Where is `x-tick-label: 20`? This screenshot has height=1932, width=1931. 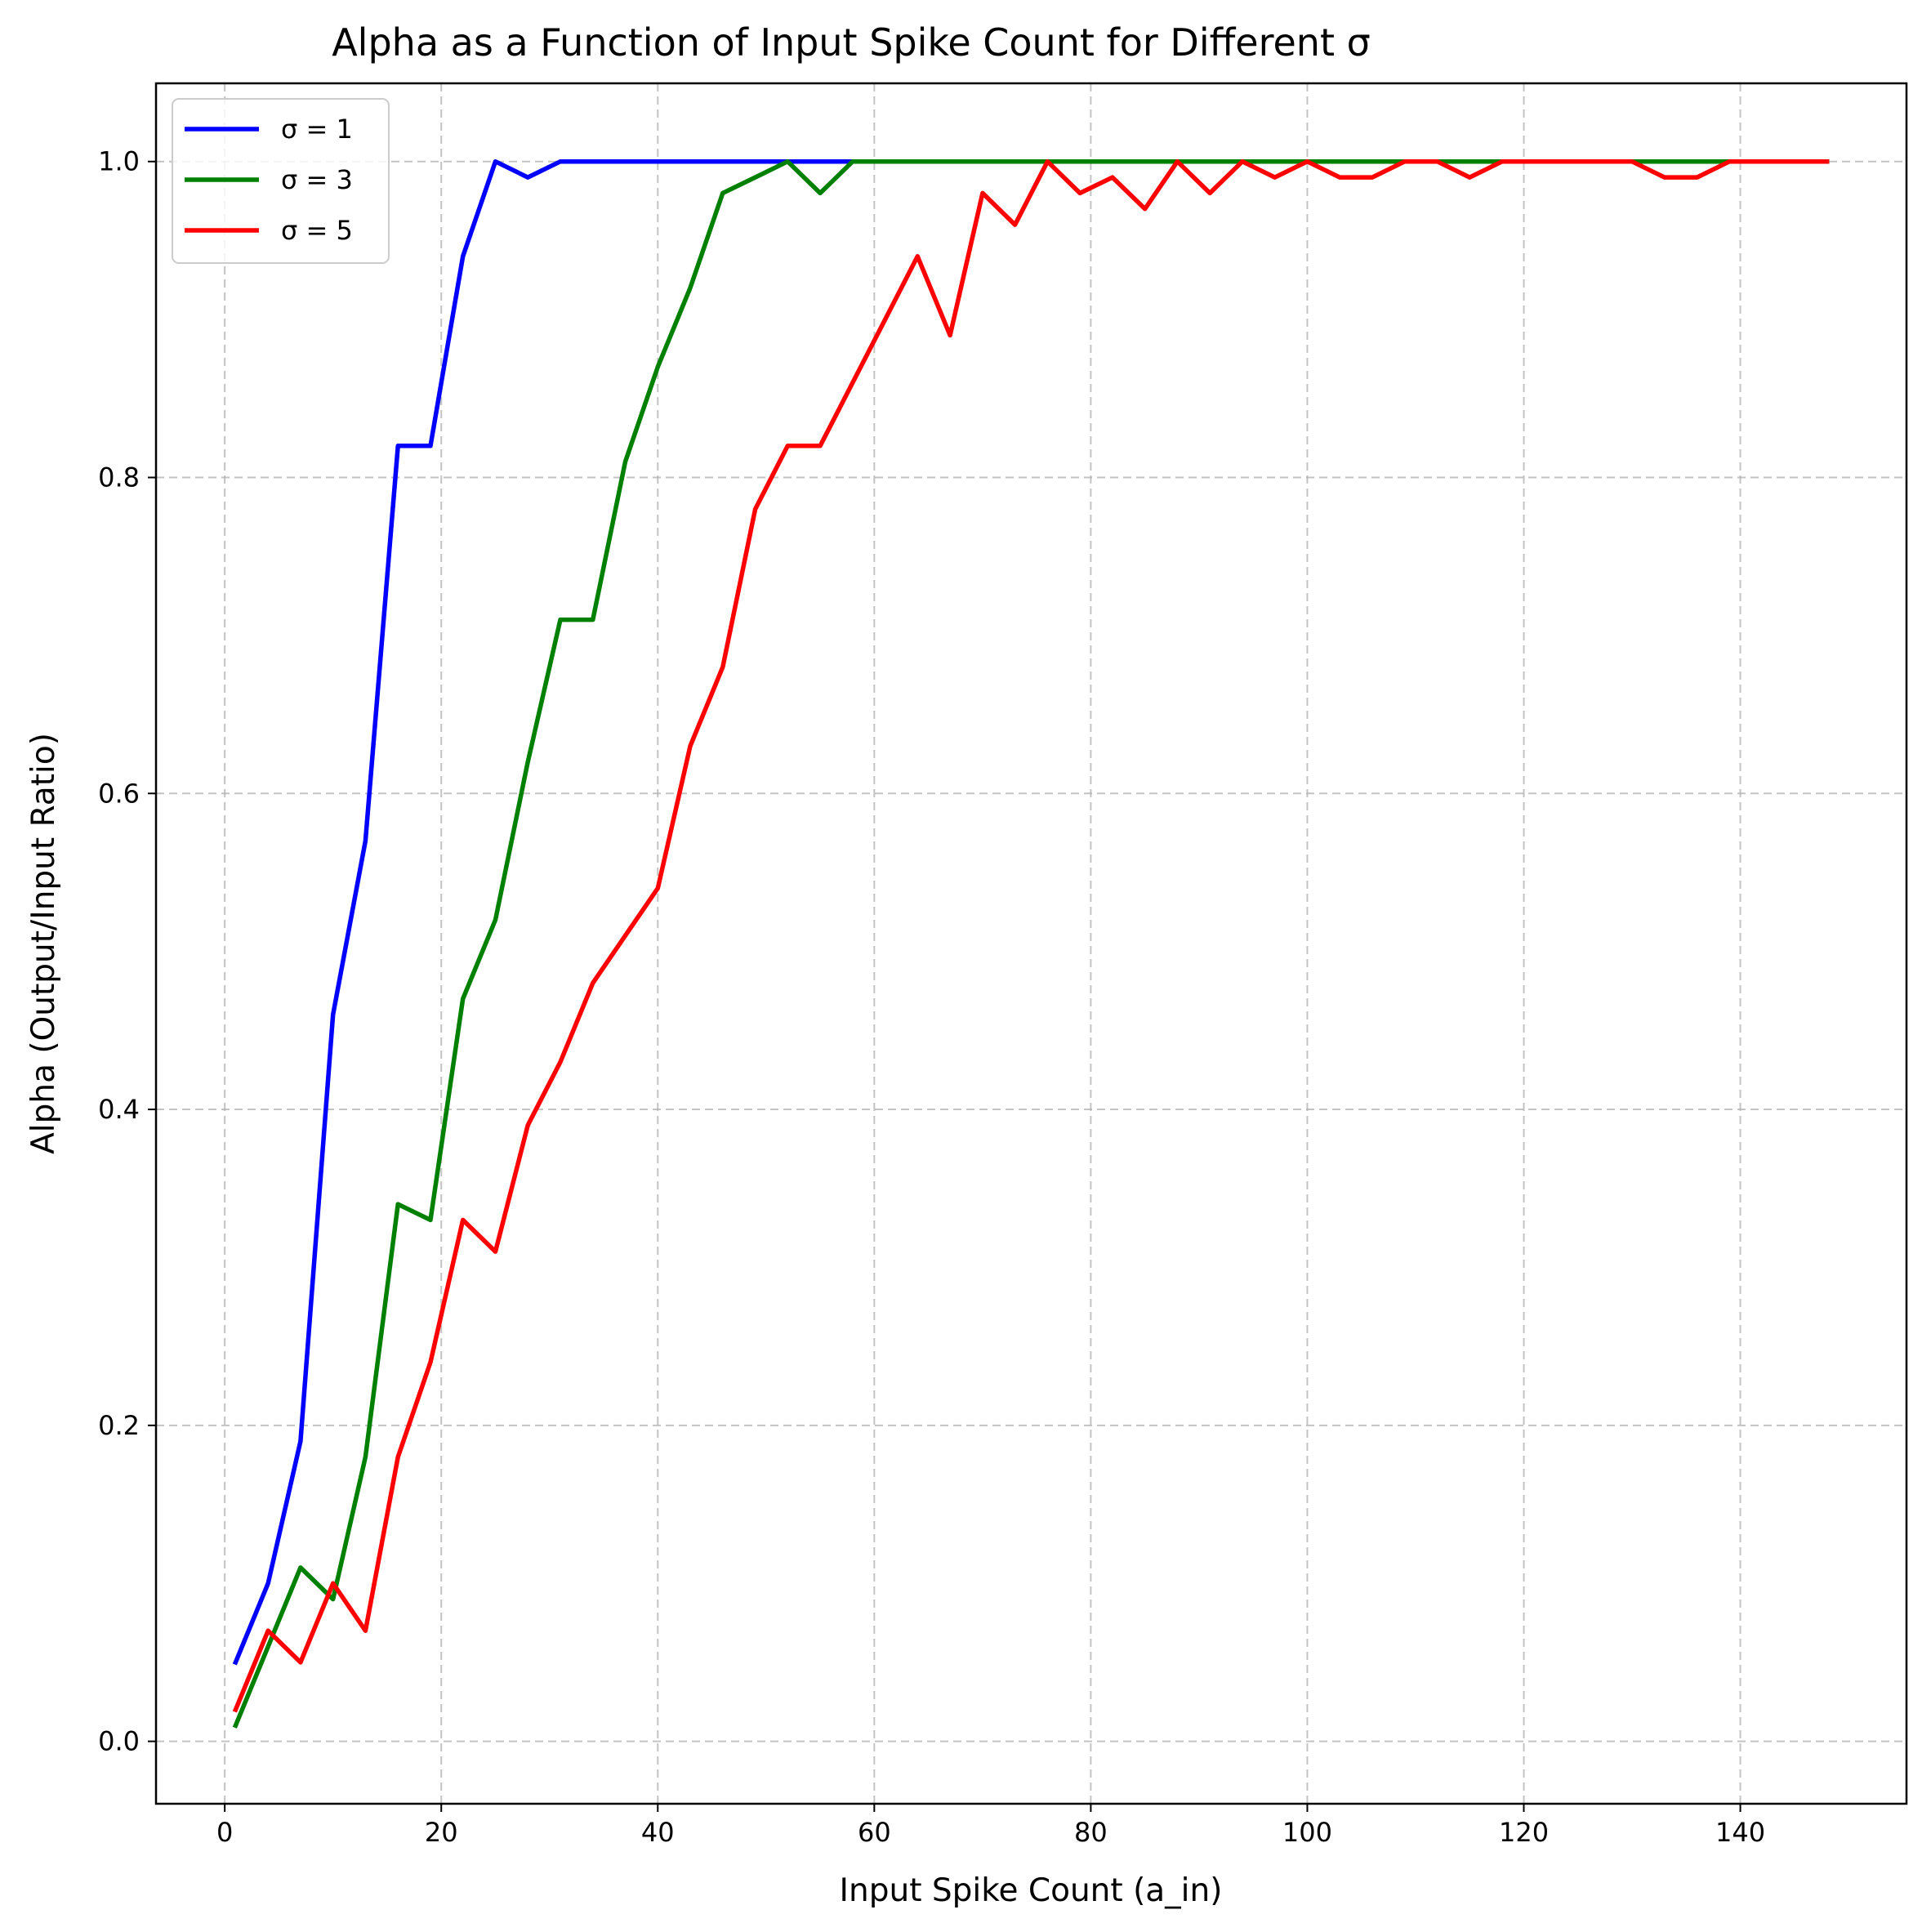 x-tick-label: 20 is located at coordinates (441, 1832).